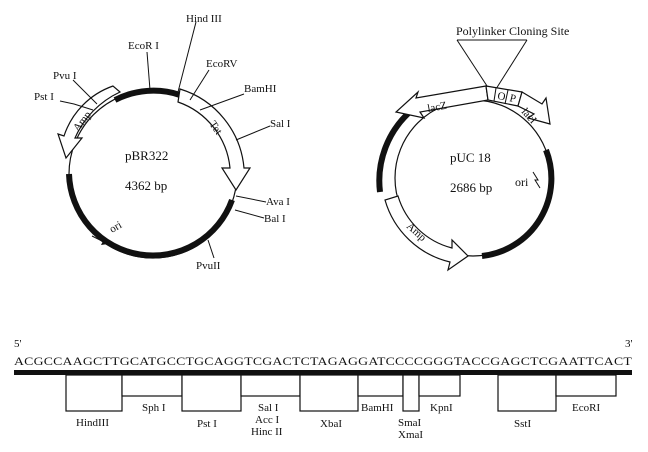 This screenshot has height=452, width=648. What do you see at coordinates (511, 64) in the screenshot?
I see `polylinker-line-right` at bounding box center [511, 64].